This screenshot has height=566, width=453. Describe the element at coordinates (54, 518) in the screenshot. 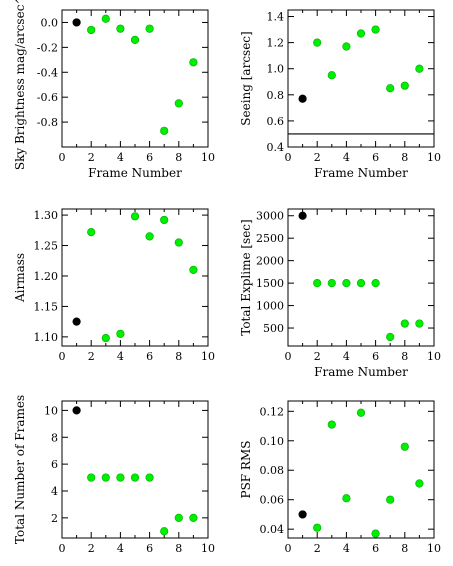

I see `y-tick-label: 2` at that location.